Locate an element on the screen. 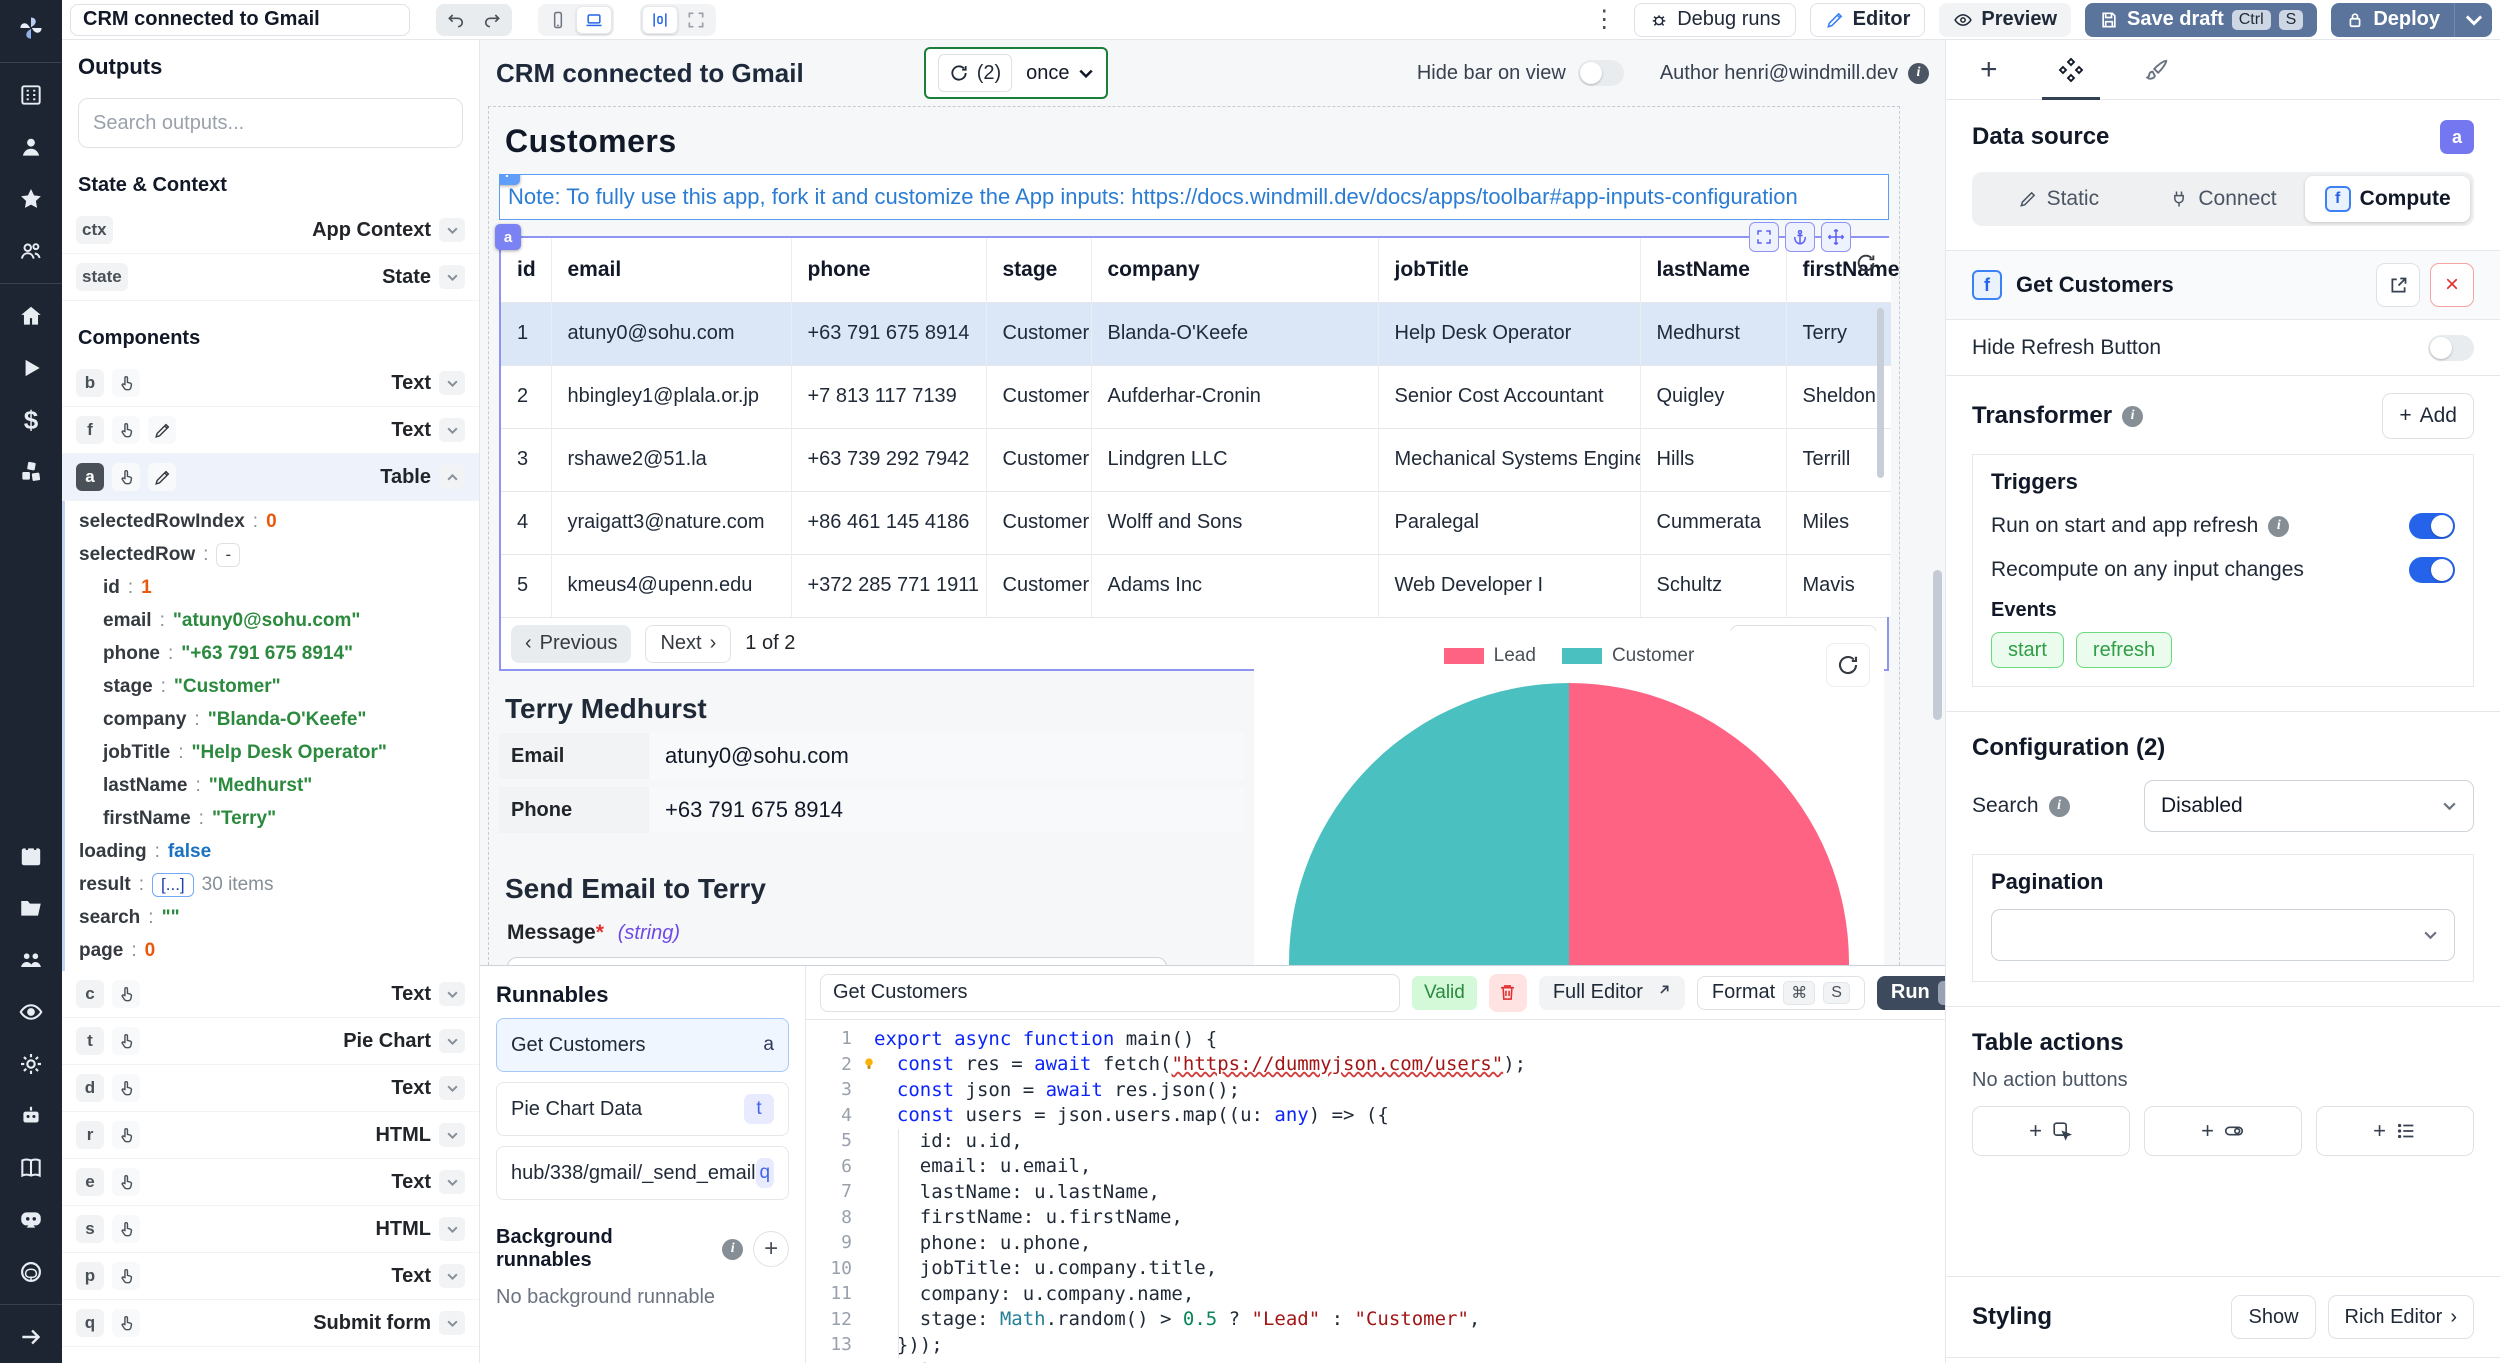 This screenshot has height=1363, width=2500. component-row-r: r HTML is located at coordinates (270, 1135).